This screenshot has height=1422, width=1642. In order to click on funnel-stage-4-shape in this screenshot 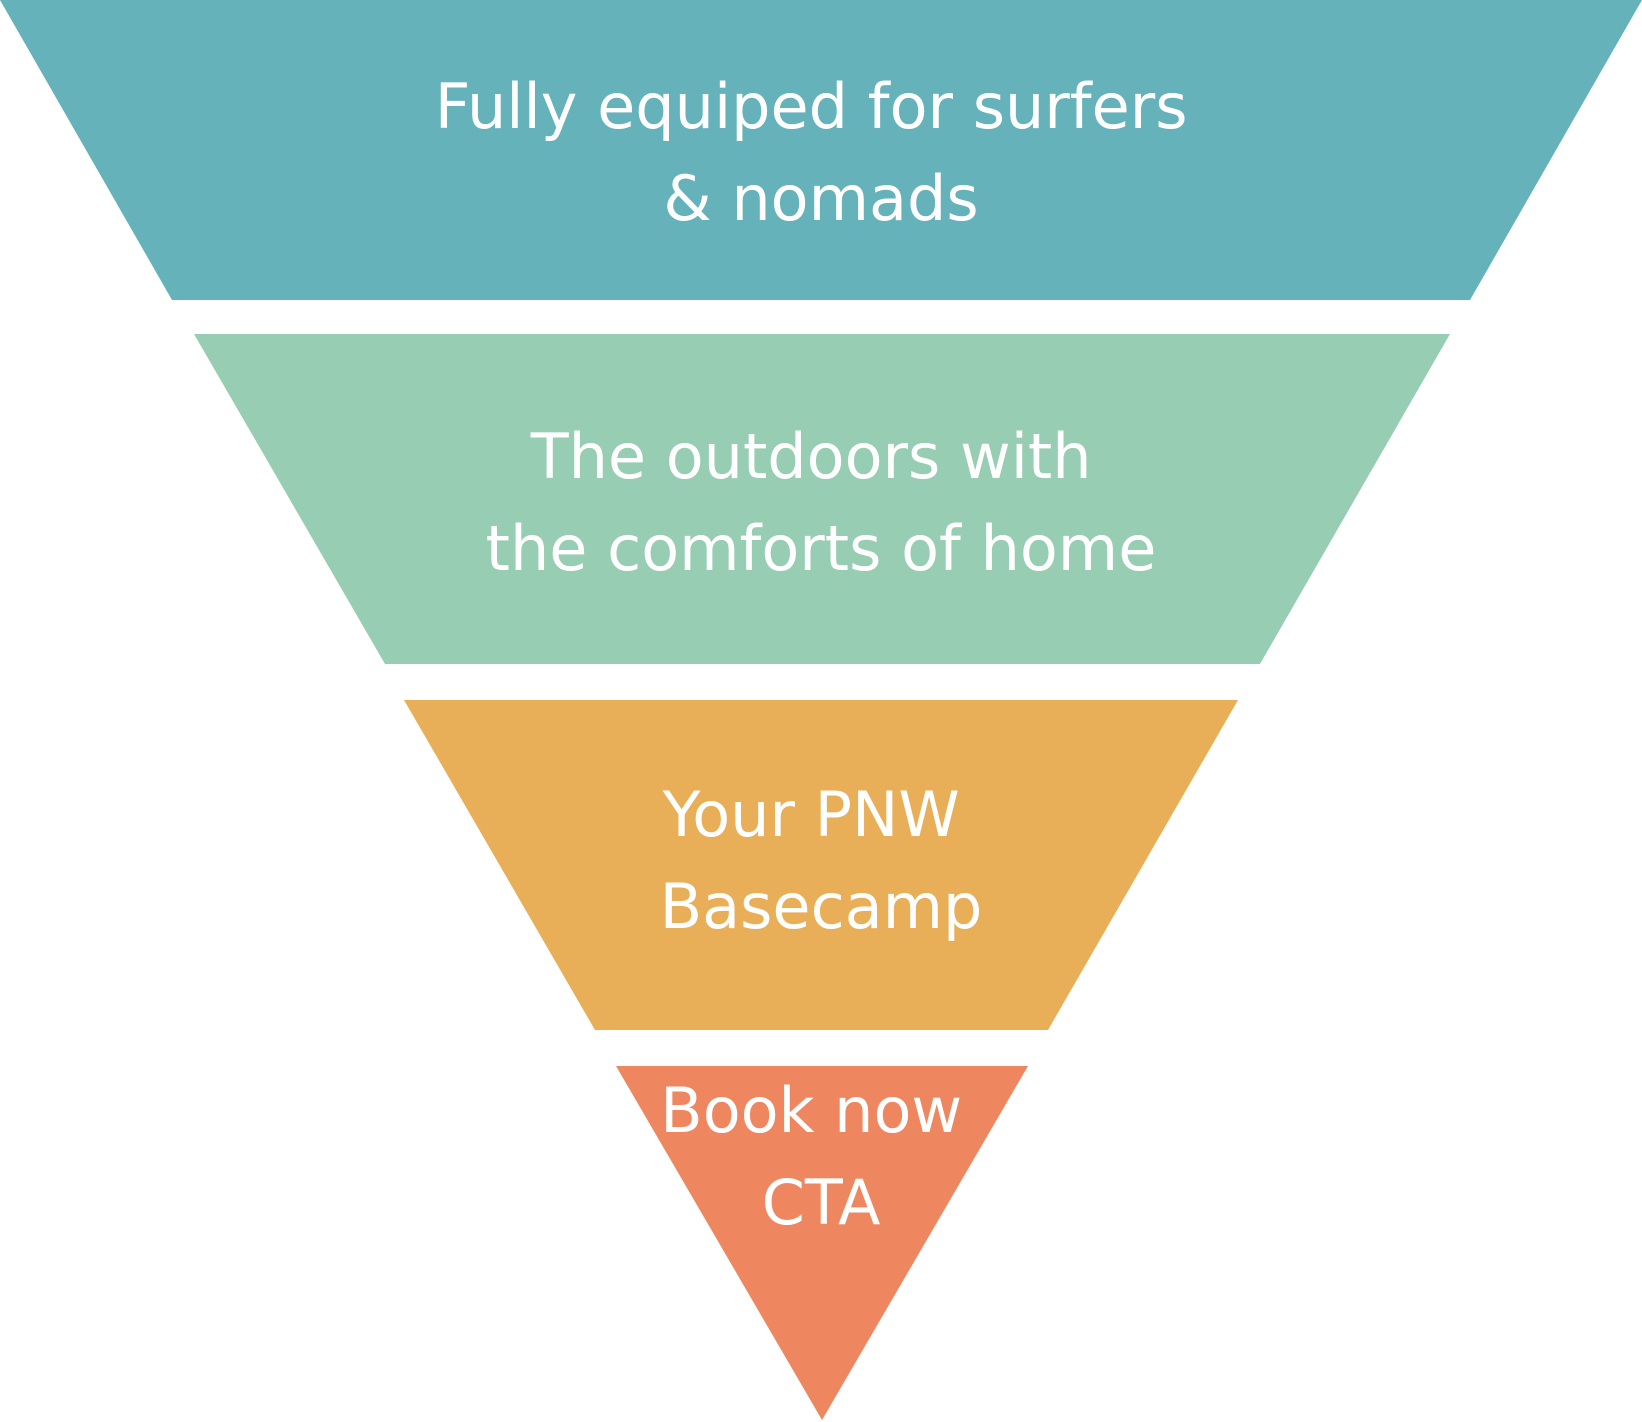, I will do `click(822, 1243)`.